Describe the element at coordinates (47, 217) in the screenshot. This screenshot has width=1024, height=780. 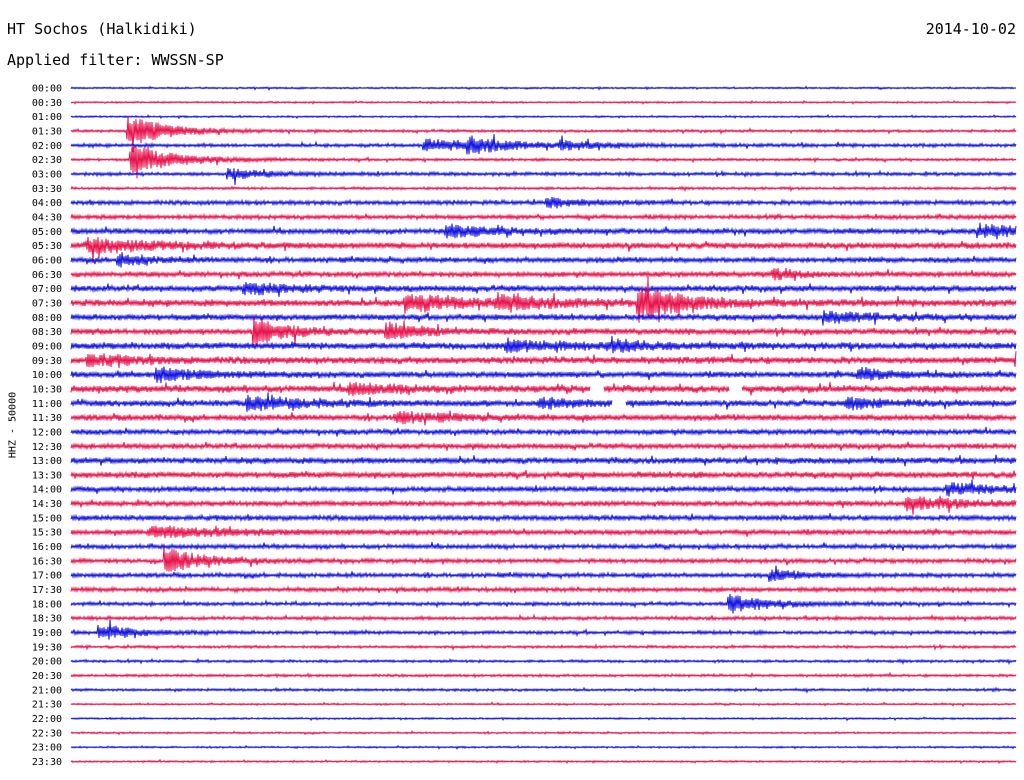
I see `row-time-label: 04:30` at that location.